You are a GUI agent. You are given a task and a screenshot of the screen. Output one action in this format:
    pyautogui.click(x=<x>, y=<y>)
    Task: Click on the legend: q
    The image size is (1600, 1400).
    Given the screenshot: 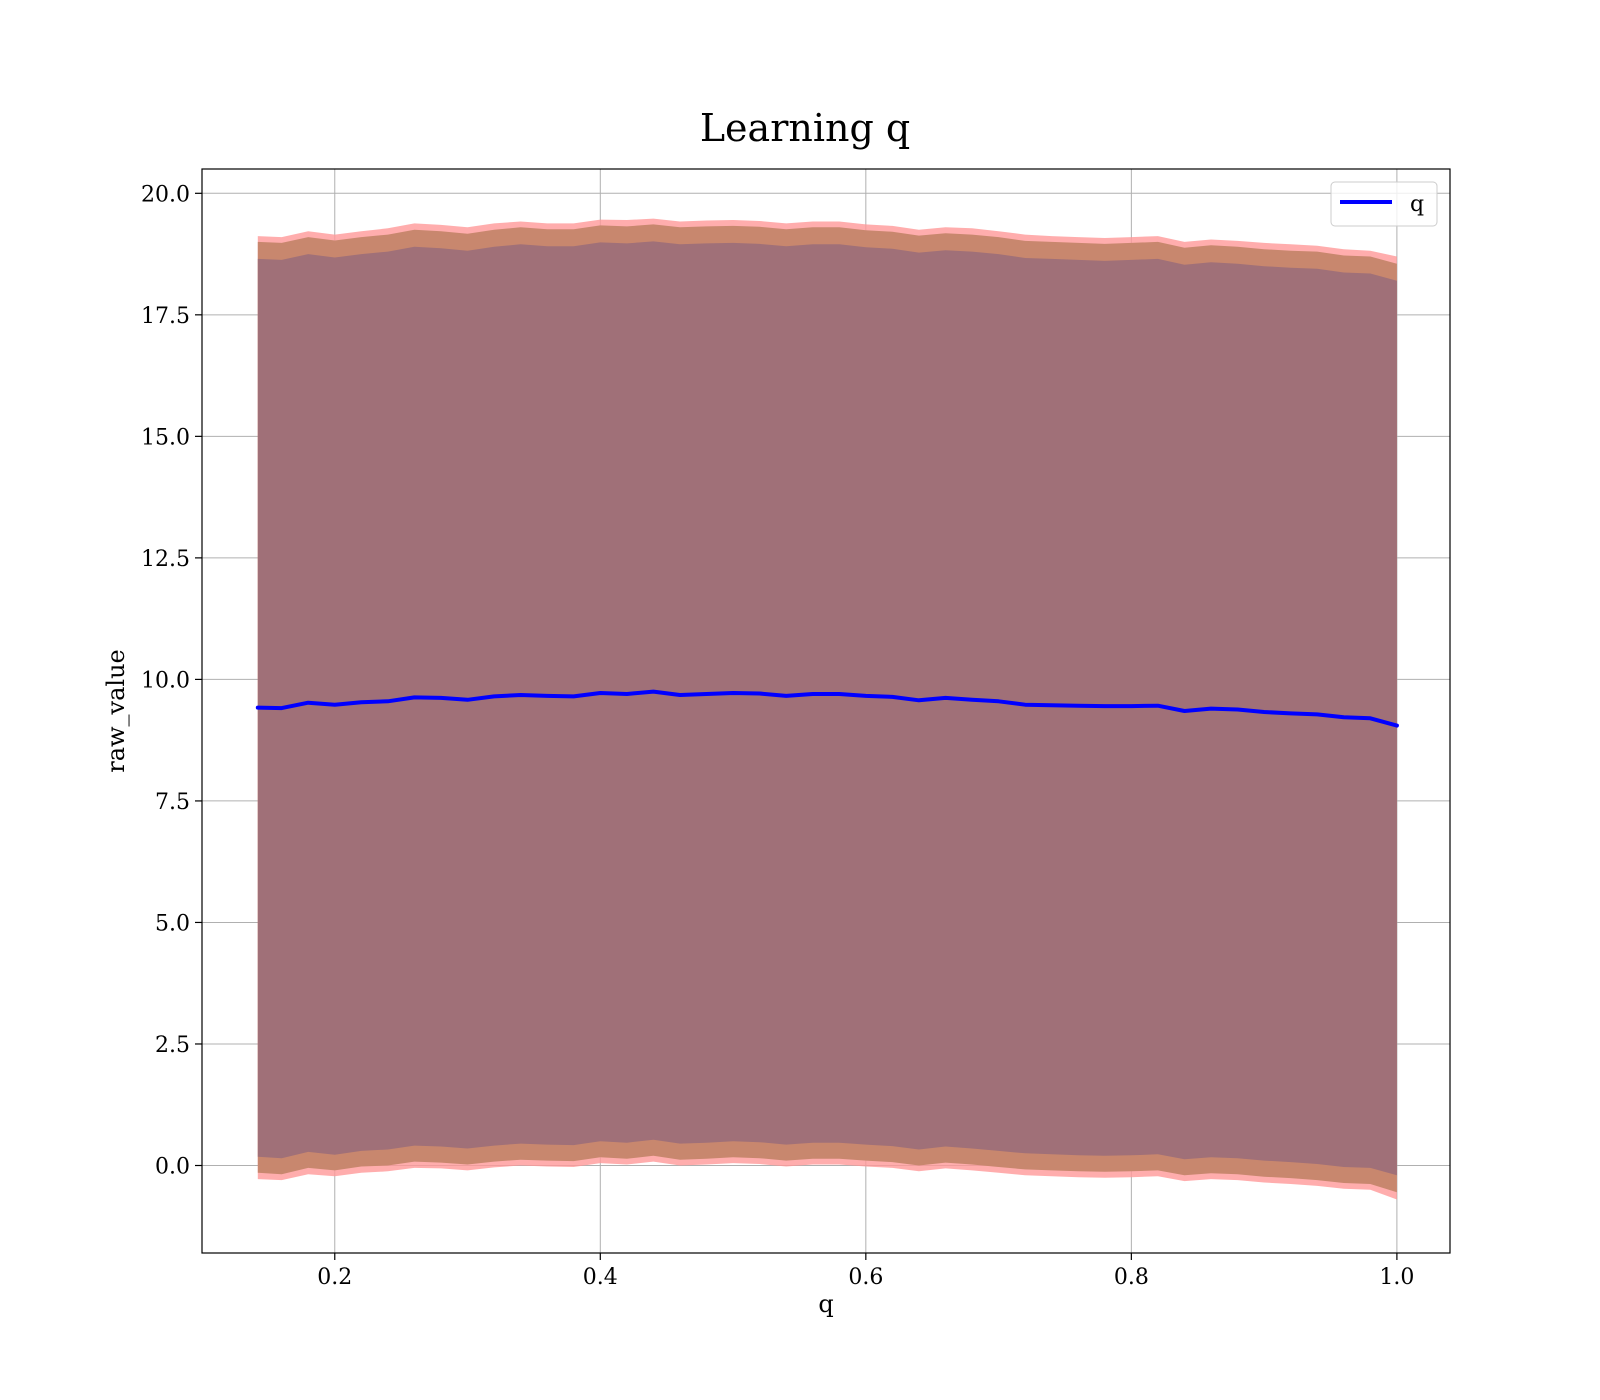 What is the action you would take?
    pyautogui.click(x=1384, y=204)
    